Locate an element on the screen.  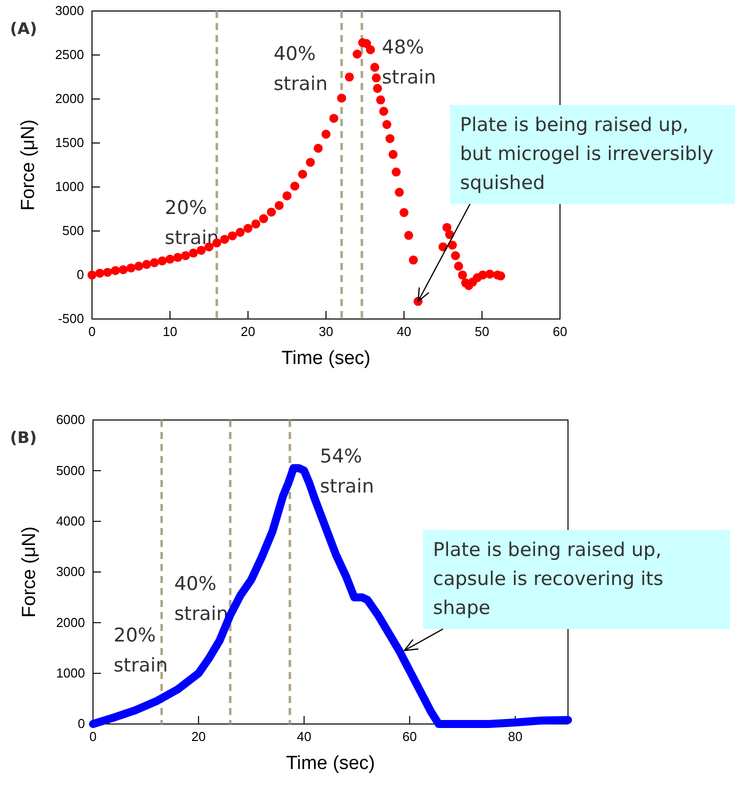
text: (B) is located at coordinates (23, 437).